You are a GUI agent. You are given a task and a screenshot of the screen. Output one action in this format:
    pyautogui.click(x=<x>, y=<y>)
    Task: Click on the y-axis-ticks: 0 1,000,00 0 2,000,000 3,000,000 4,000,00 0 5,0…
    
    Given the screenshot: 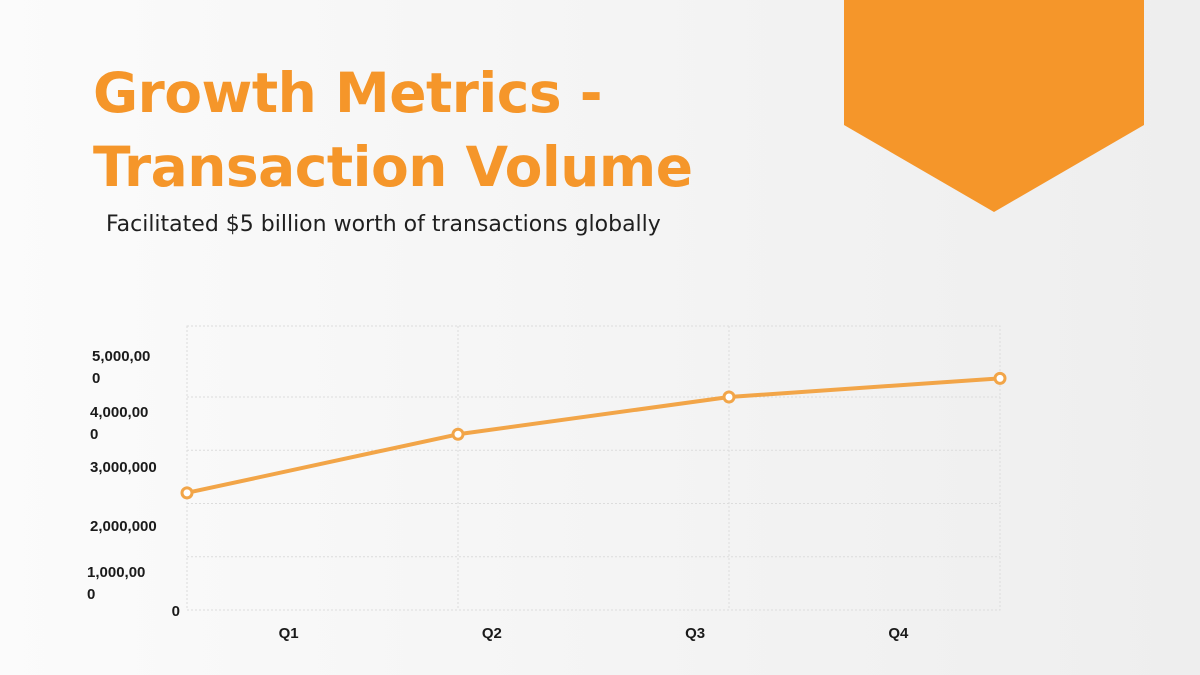 What is the action you would take?
    pyautogui.click(x=133, y=484)
    